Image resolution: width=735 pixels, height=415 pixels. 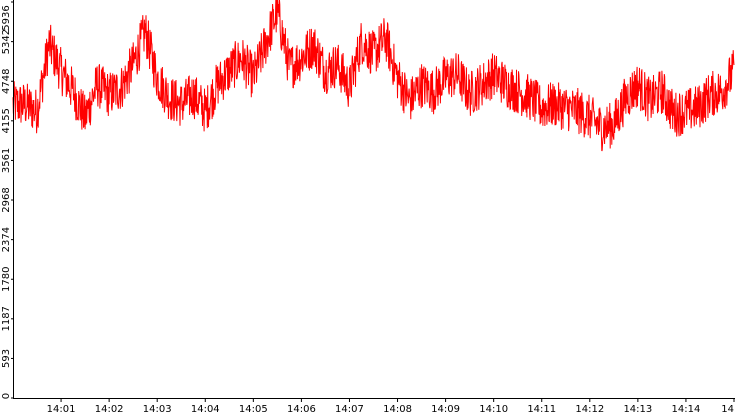 I want to click on x-tick-label: 14:10, so click(x=493, y=409).